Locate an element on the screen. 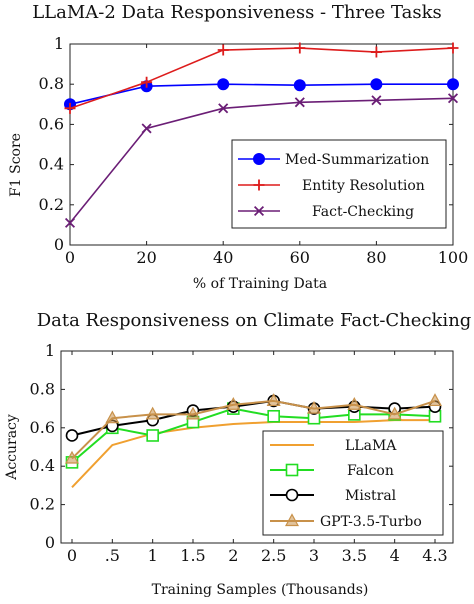 The height and width of the screenshot is (604, 474). chart1-xtick-label-1: 20 is located at coordinates (146, 257).